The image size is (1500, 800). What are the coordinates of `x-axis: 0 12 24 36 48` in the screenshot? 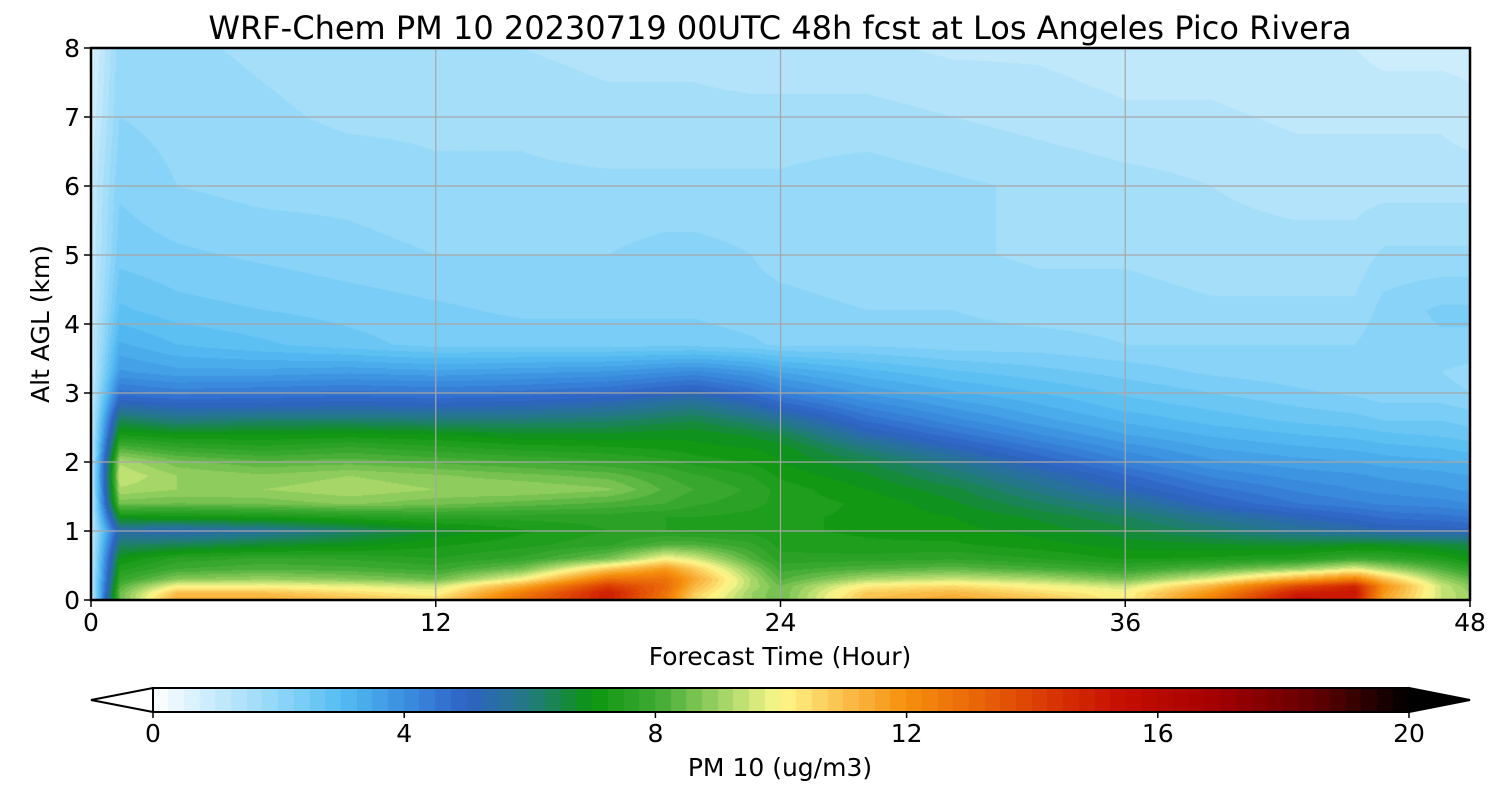 It's located at (784, 618).